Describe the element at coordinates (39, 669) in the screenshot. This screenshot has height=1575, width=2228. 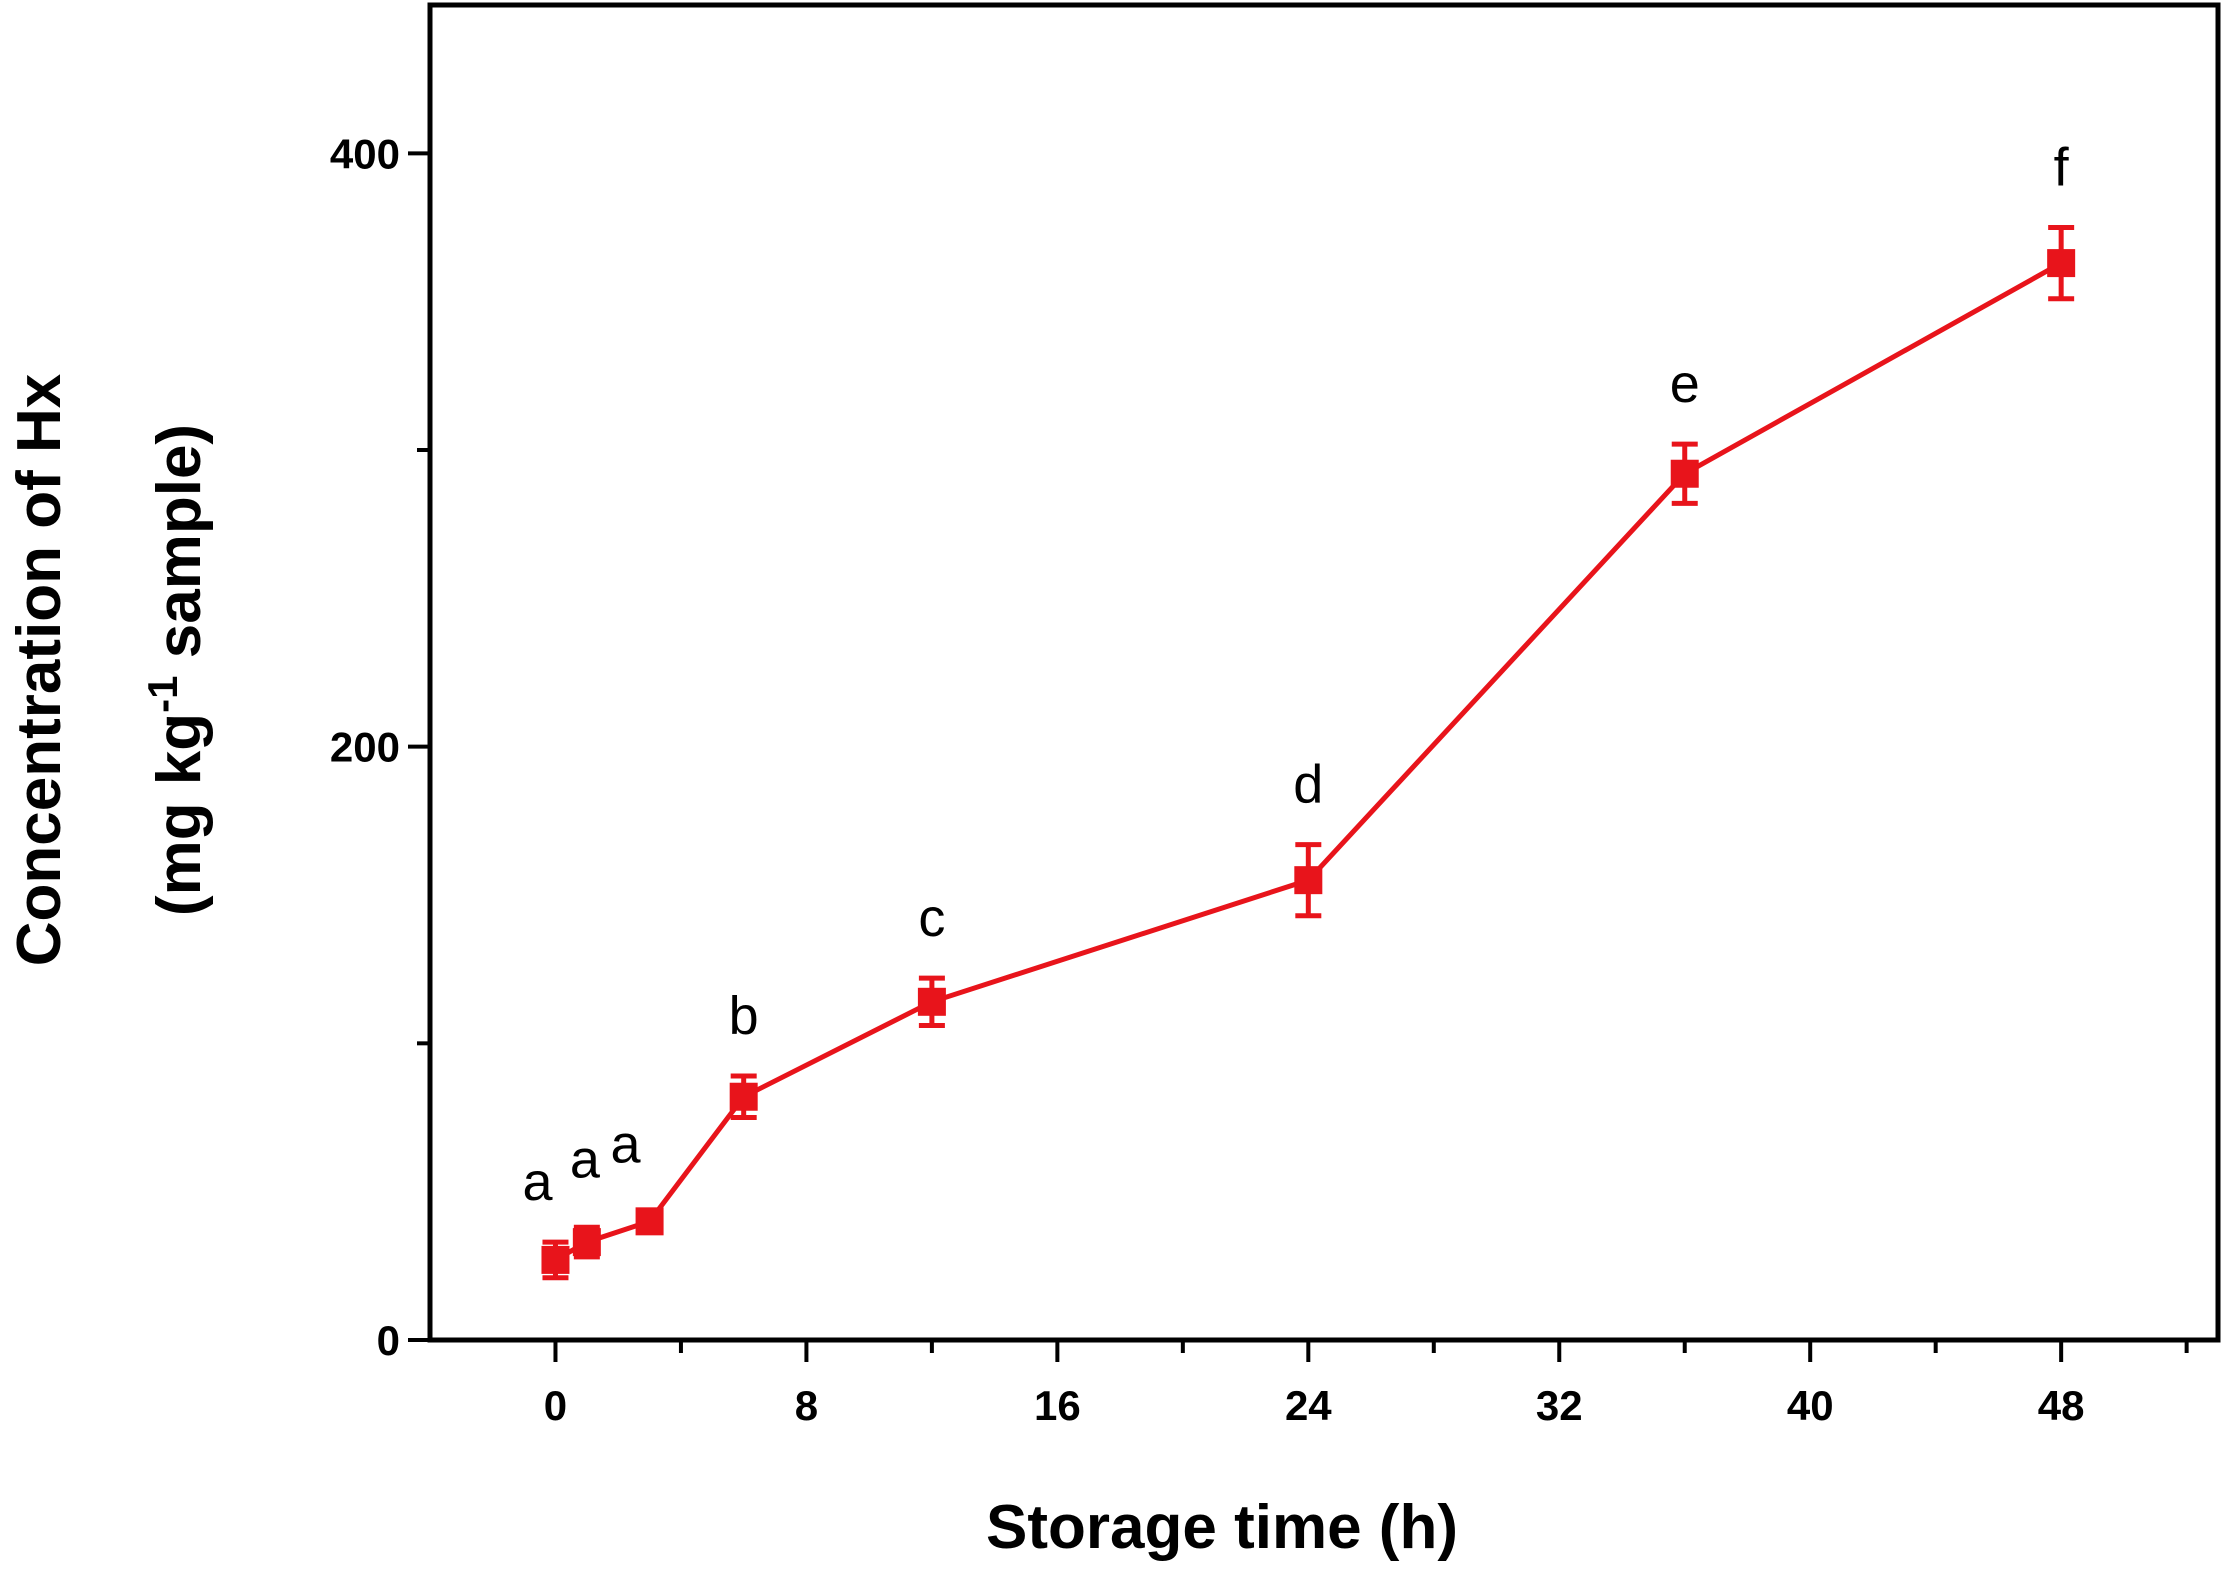
I see `y-axis-title-line1: Concentration of Hx` at that location.